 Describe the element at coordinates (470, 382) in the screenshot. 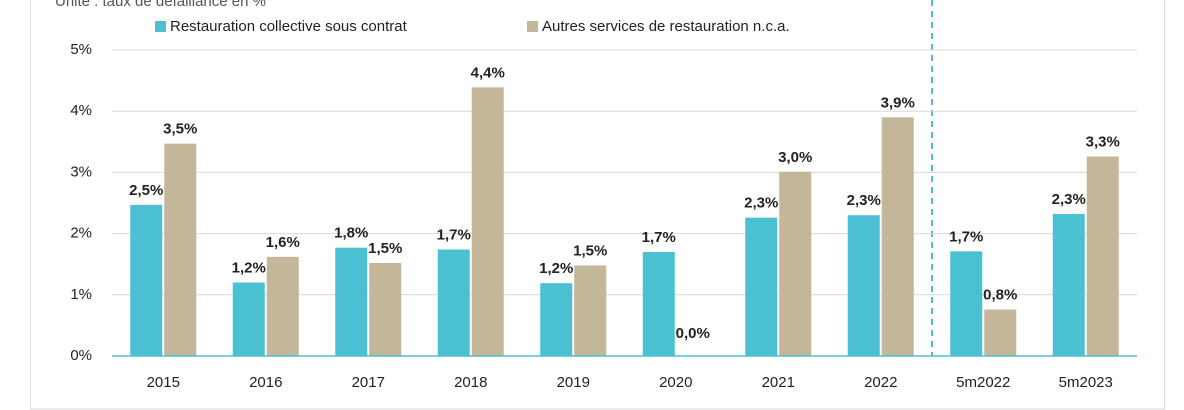

I see `x-tick-label: 2018` at that location.